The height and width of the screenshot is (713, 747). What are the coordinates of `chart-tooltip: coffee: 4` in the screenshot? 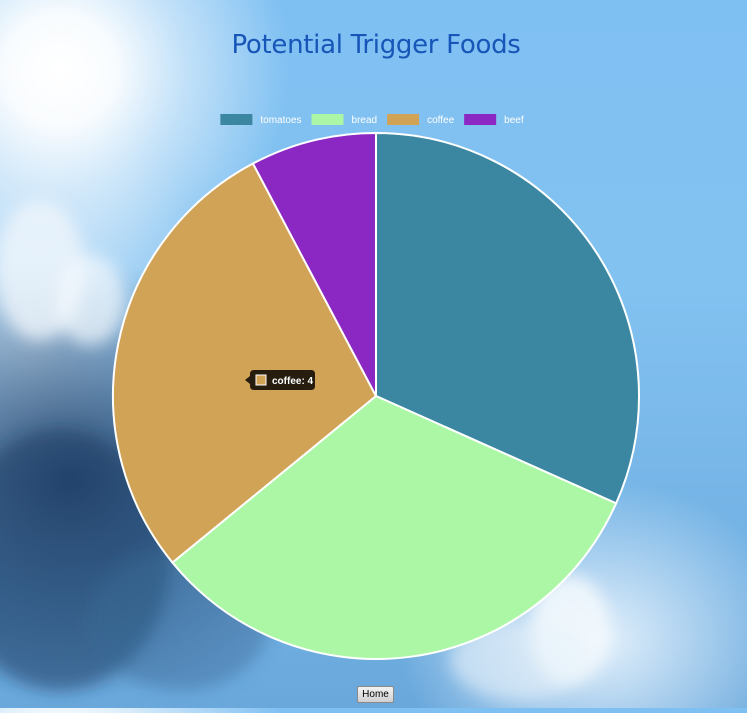 It's located at (280, 380).